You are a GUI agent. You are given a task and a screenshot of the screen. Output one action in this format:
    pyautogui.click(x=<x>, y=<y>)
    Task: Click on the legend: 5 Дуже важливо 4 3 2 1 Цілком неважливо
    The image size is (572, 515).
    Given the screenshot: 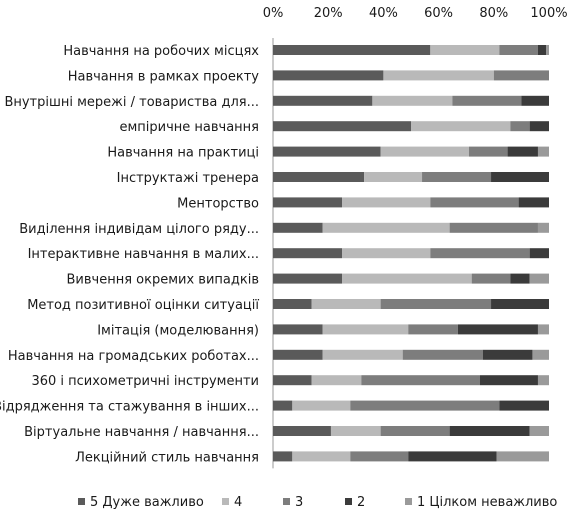 What is the action you would take?
    pyautogui.click(x=317, y=502)
    